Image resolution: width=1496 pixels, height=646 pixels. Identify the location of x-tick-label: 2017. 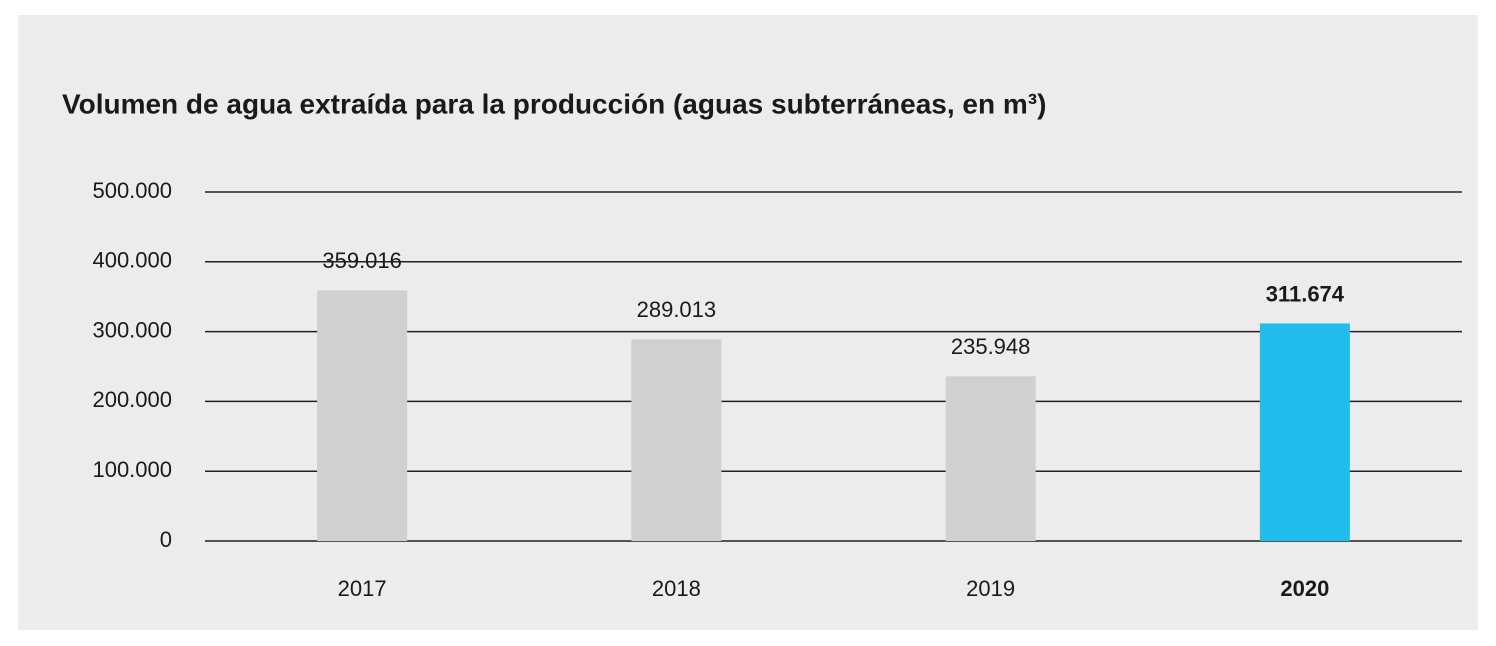
(362, 588).